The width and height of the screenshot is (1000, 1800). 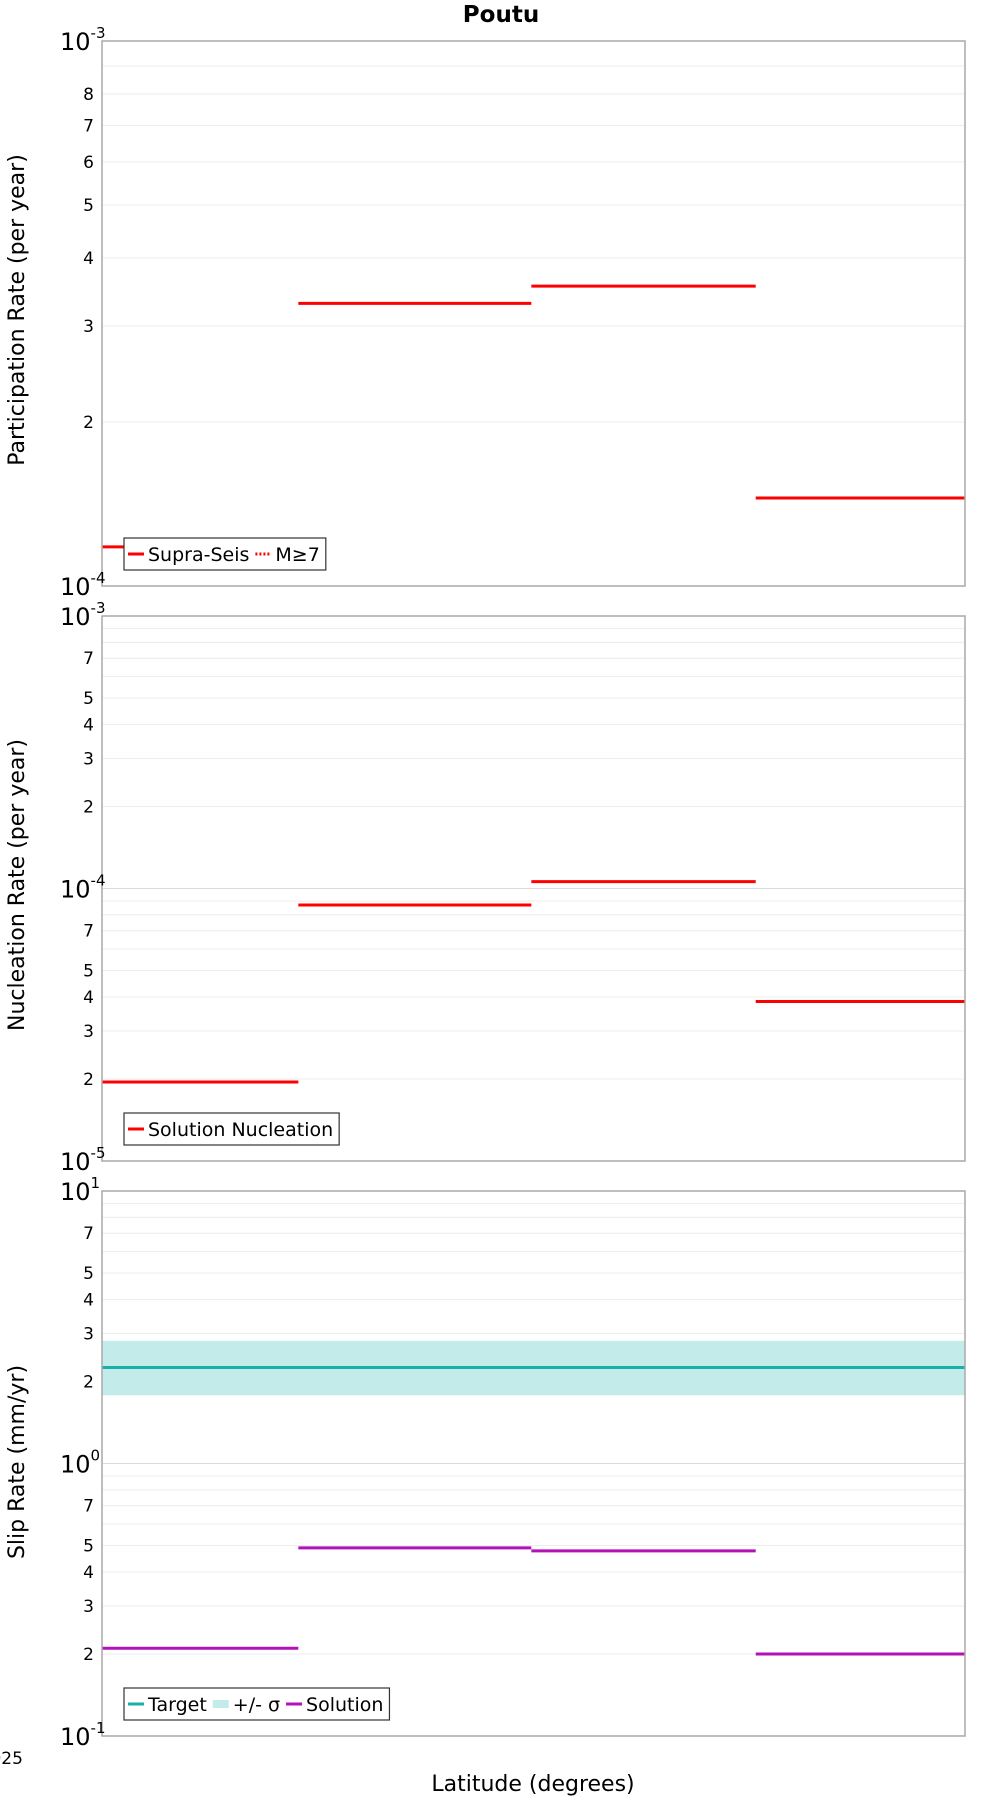 I want to click on x-axis-label: Latitude (degrees), so click(x=532, y=1784).